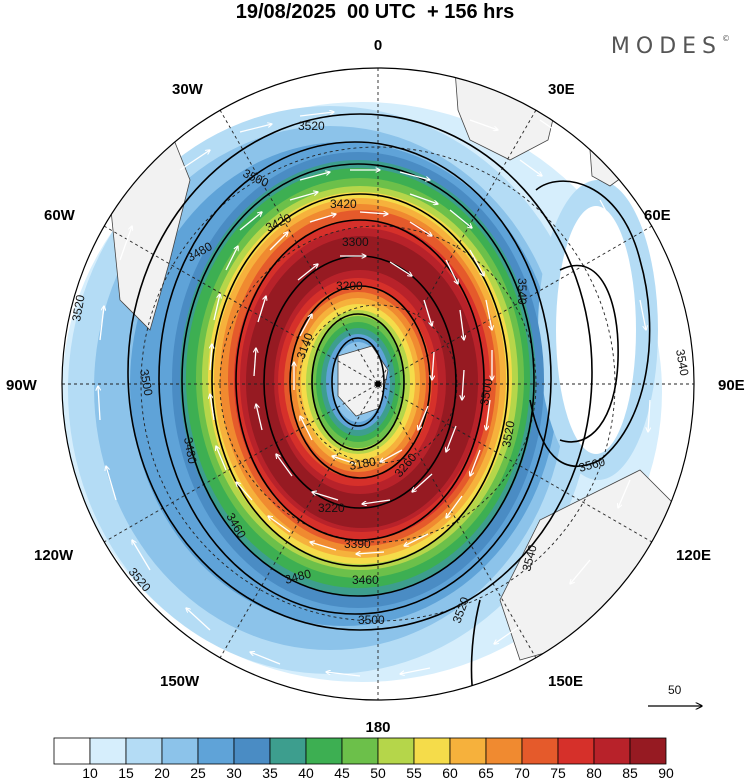 Image resolution: width=750 pixels, height=782 pixels. I want to click on lon-label-90w: 90W, so click(22, 385).